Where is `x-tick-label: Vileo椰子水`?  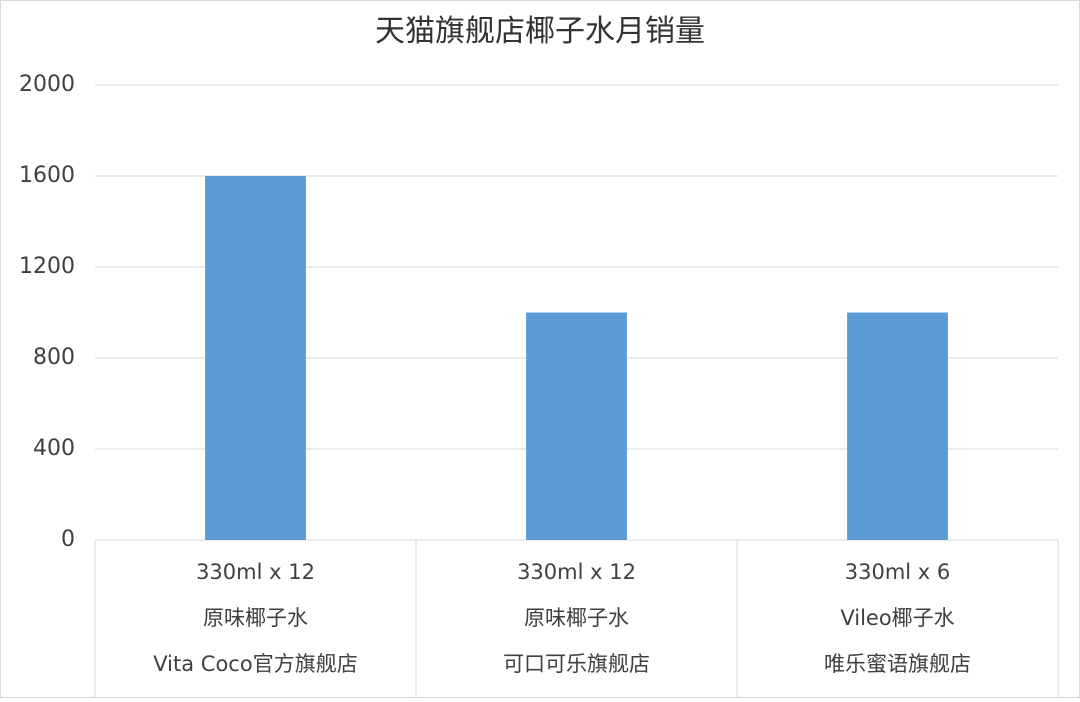
x-tick-label: Vileo椰子水 is located at coordinates (897, 618).